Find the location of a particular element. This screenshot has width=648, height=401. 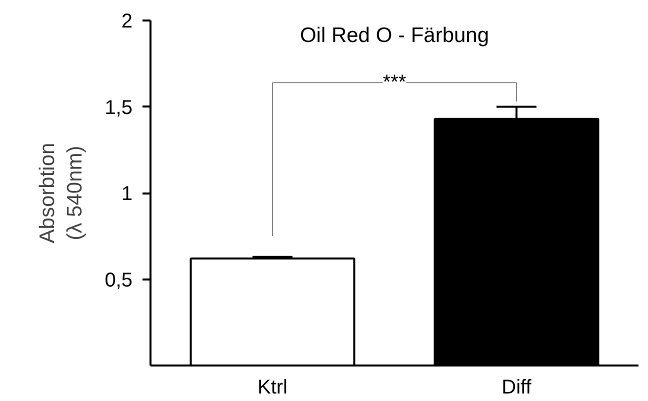

x-tick-label: Ktrl is located at coordinates (273, 387).